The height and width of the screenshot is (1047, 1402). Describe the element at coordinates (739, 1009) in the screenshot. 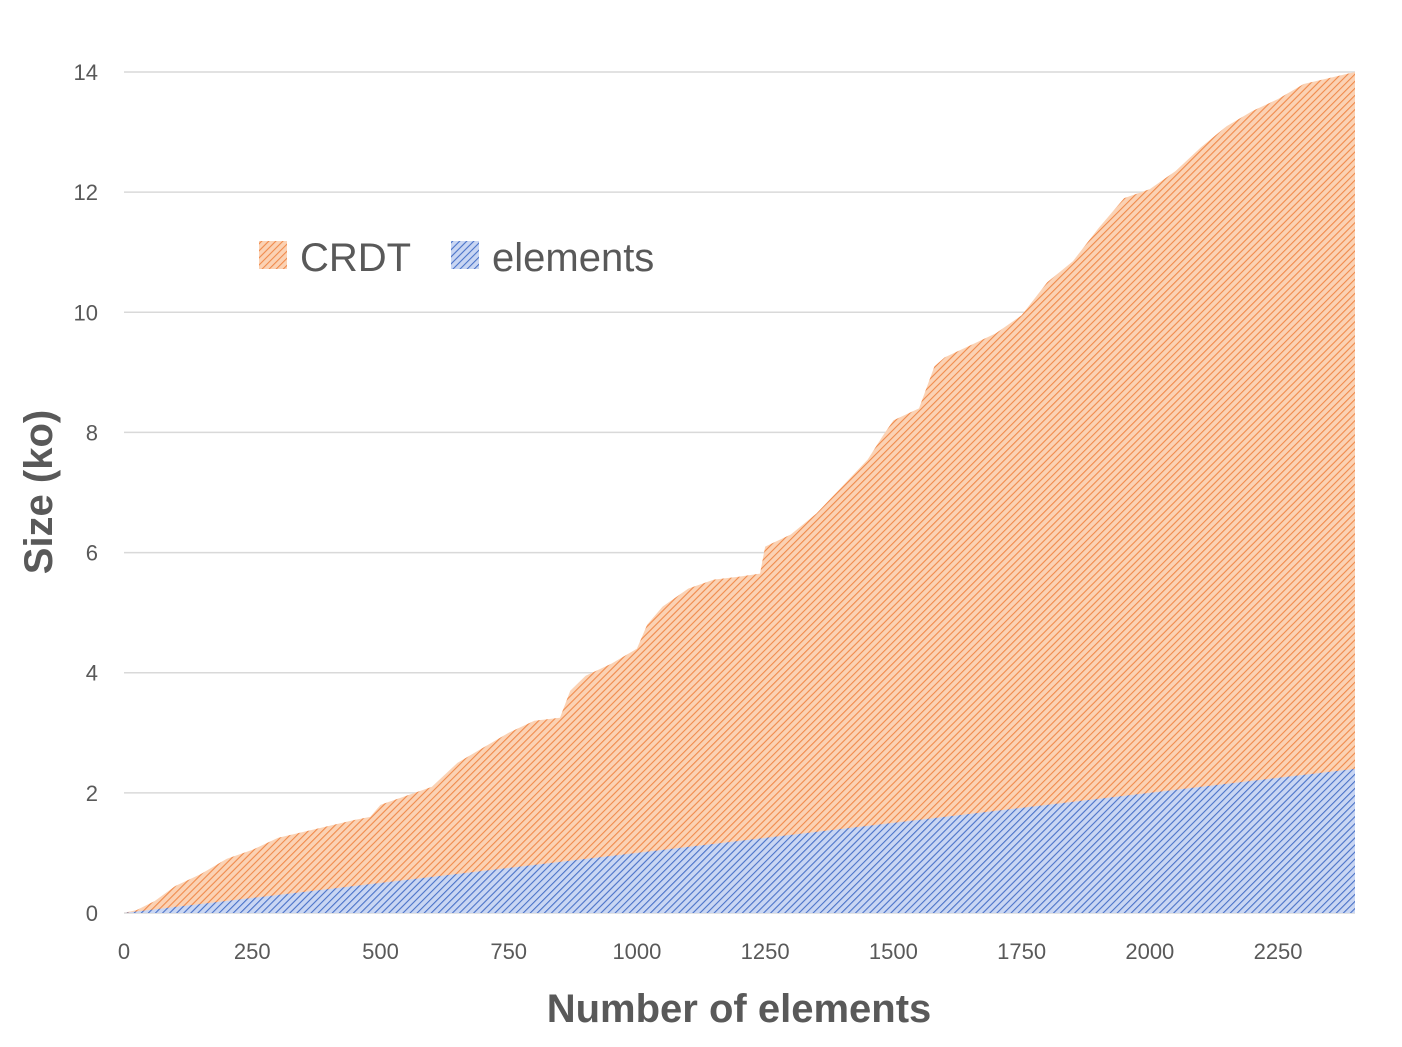

I see `x-axis-title: Number of elements` at that location.